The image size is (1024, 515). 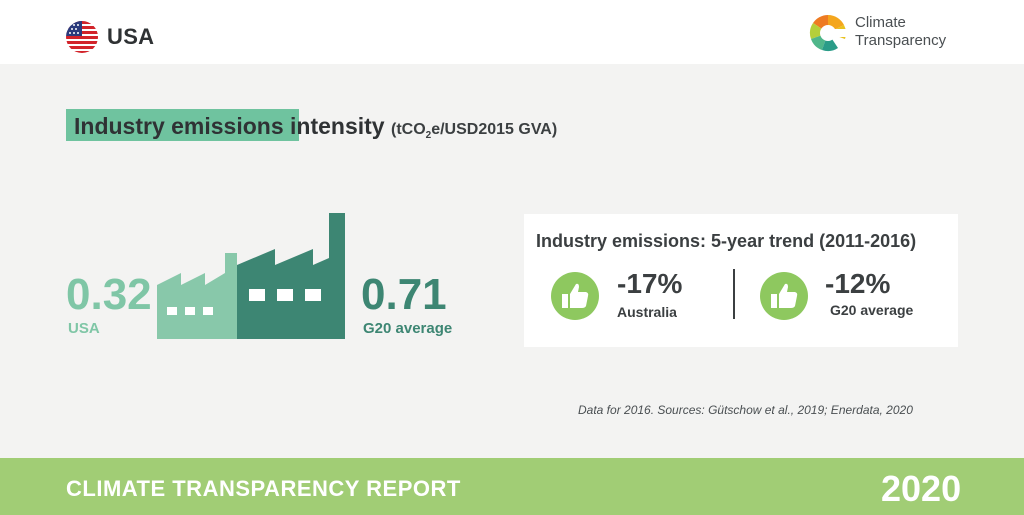 What do you see at coordinates (84, 328) in the screenshot?
I see `usa-label: USA` at bounding box center [84, 328].